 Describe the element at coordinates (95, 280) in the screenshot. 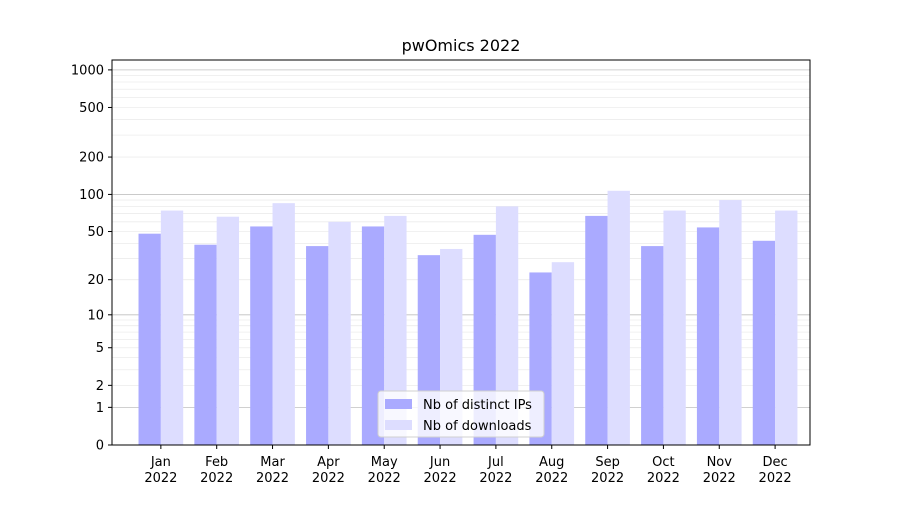

I see `y-tick-label: 20` at that location.